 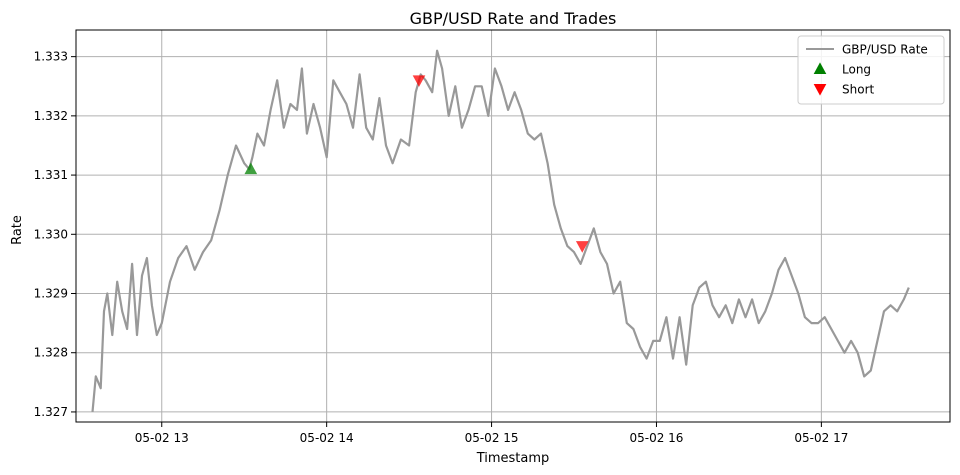 I want to click on y-tick-label: 1.333, so click(x=51, y=57).